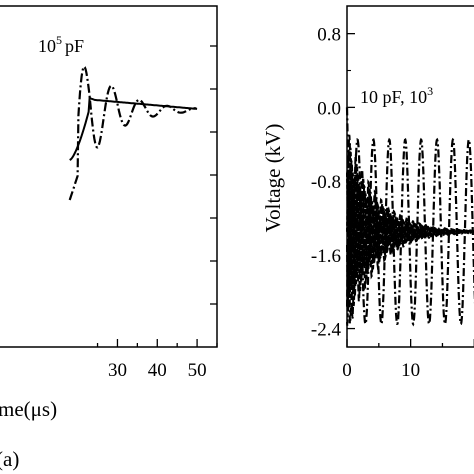  Describe the element at coordinates (74, 46) in the screenshot. I see `left-annotation-unit: pF` at that location.